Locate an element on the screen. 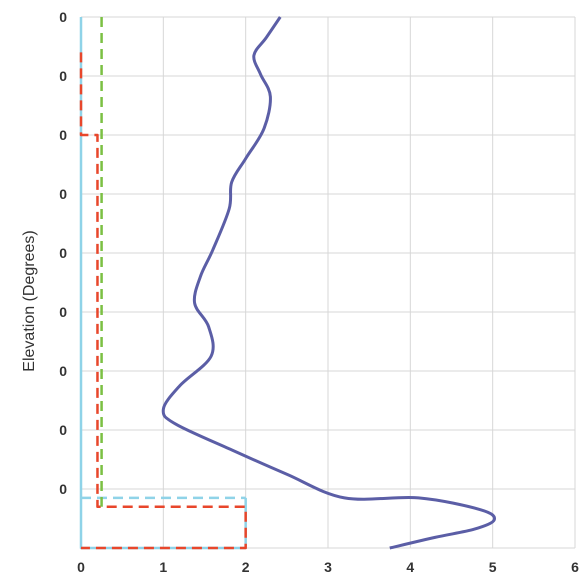  x-tick-label: 0 is located at coordinates (81, 567).